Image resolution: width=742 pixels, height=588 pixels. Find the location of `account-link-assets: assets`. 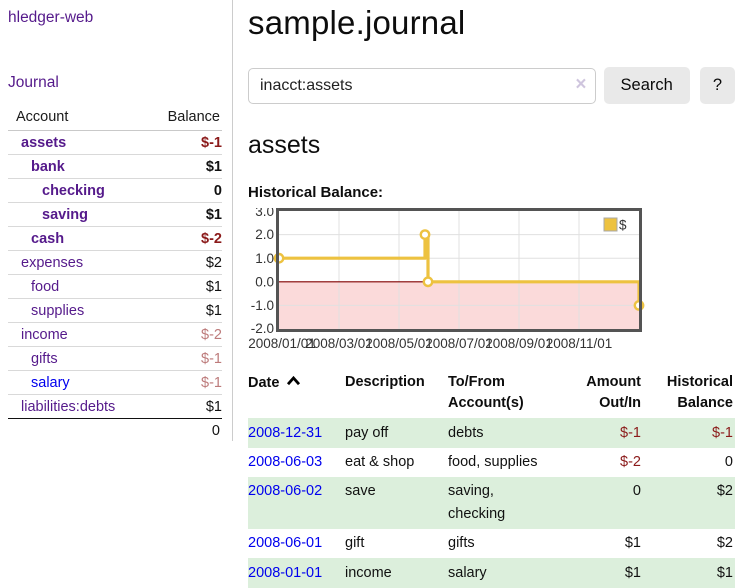

account-link-assets: assets is located at coordinates (44, 142).